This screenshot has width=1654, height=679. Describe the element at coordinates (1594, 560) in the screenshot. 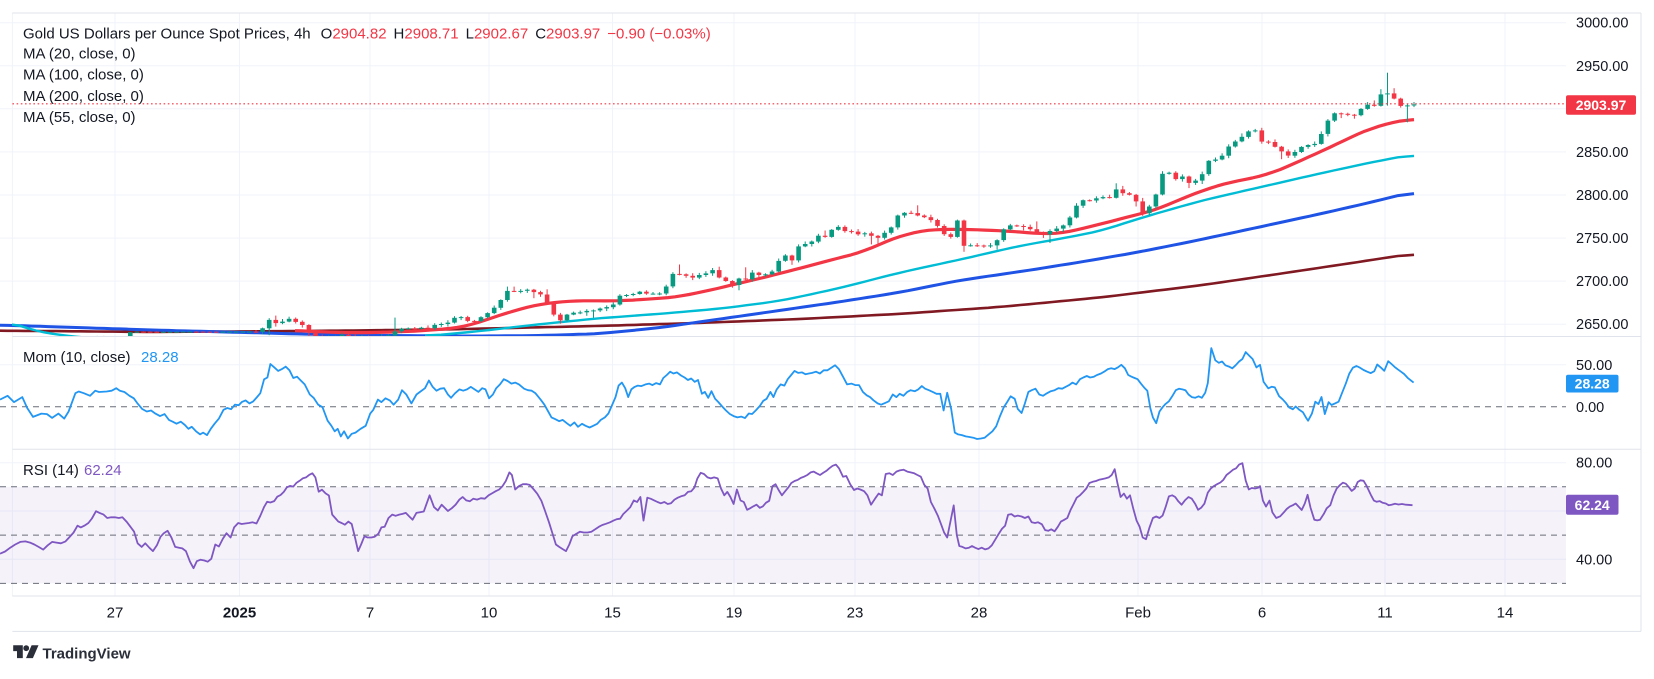

I see `svg-text: 40.00` at that location.